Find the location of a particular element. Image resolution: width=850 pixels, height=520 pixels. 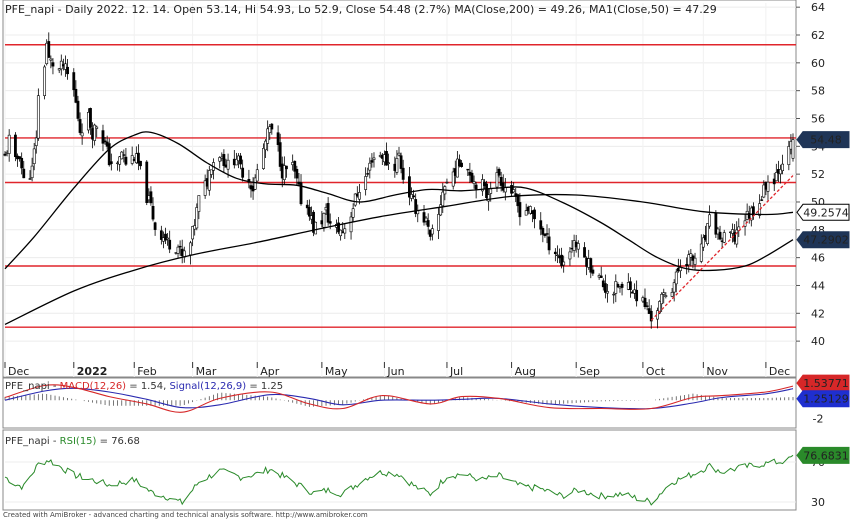

rsi-value-tag is located at coordinates (823, 455).